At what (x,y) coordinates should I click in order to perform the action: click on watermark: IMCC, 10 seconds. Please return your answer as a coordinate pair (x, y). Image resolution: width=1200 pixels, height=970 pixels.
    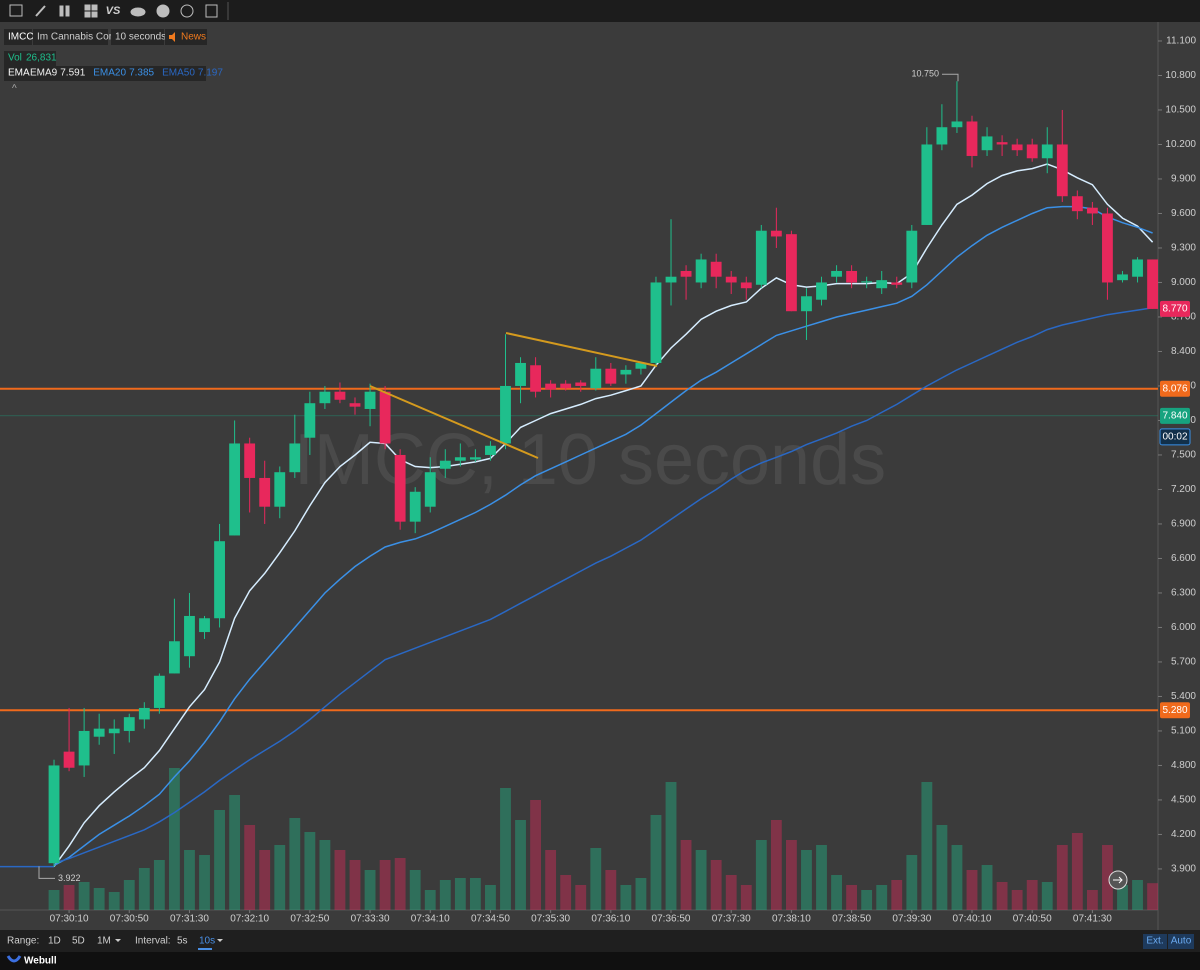
    Looking at the image, I should click on (590, 460).